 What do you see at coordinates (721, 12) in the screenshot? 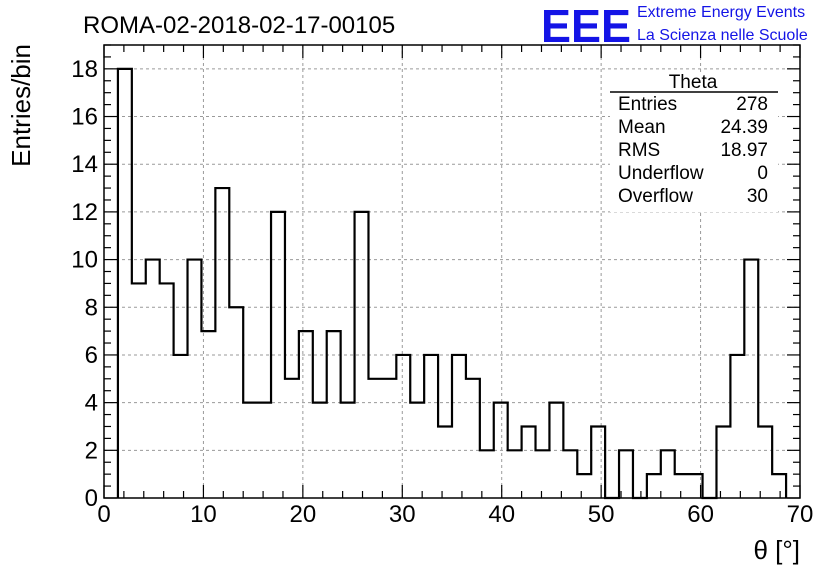
I see `eee-logo-line1: Extreme Energy Events` at bounding box center [721, 12].